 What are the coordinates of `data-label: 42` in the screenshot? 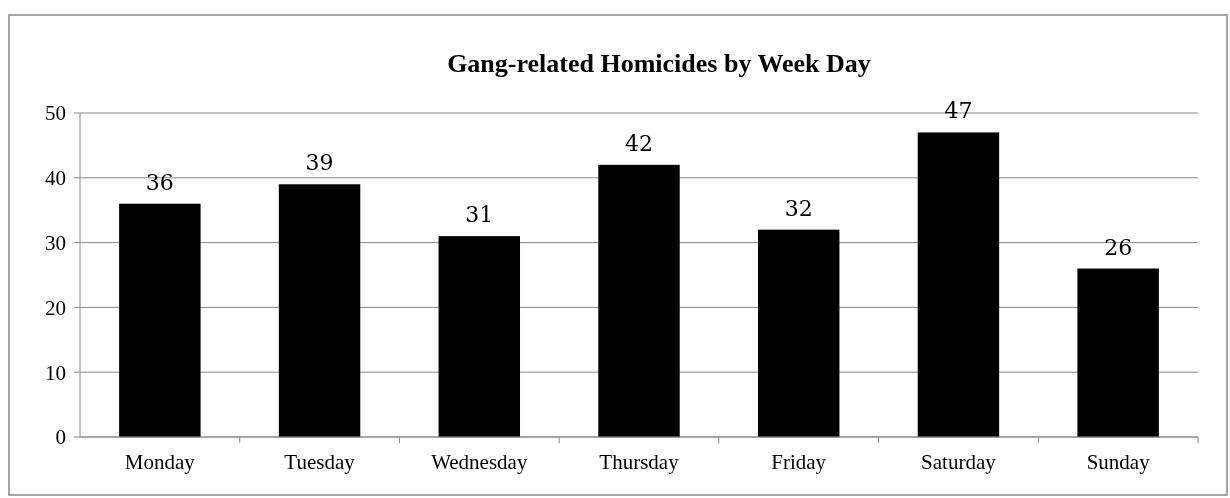 It's located at (639, 143).